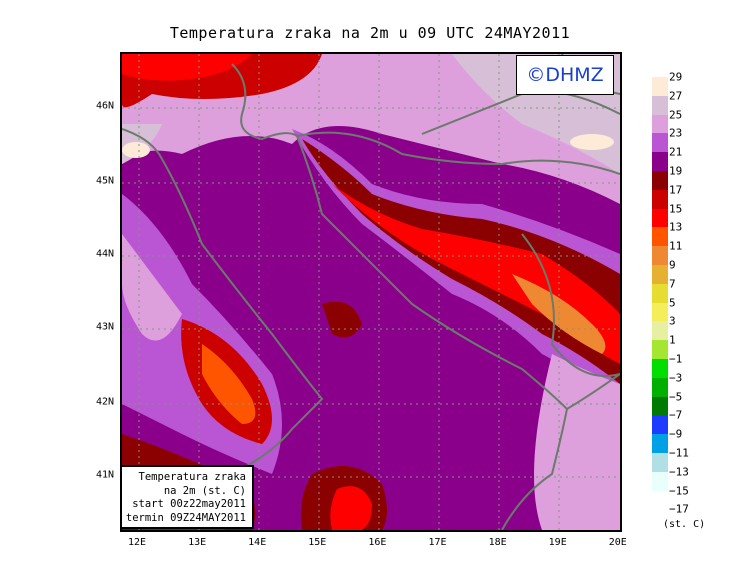 The height and width of the screenshot is (582, 740). Describe the element at coordinates (676, 246) in the screenshot. I see `legend-label: 11` at that location.